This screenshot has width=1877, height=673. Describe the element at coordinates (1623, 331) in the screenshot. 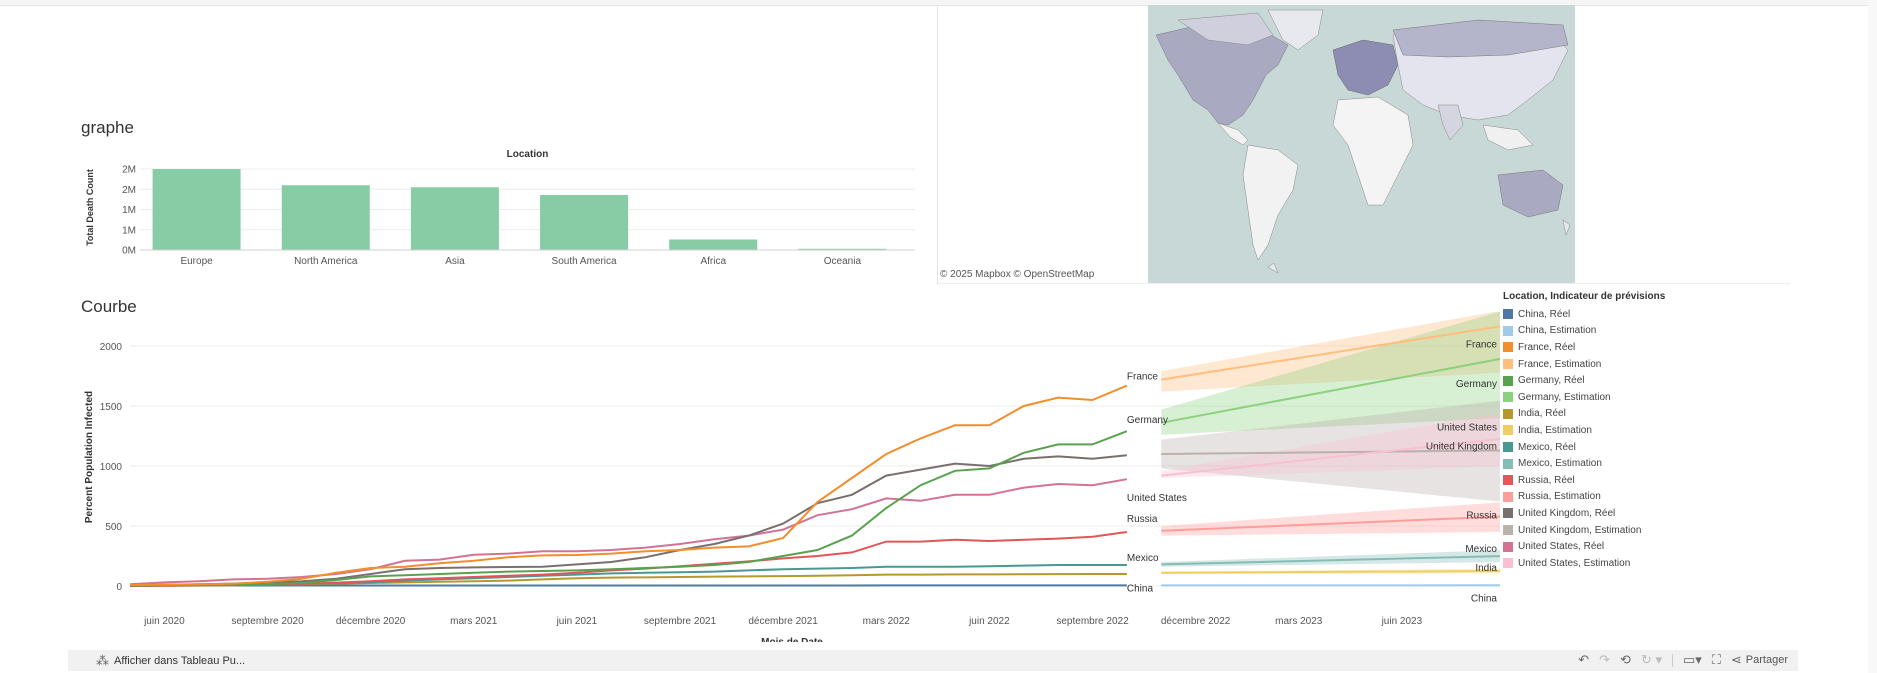

I see `legend-item: China, Estimation` at that location.